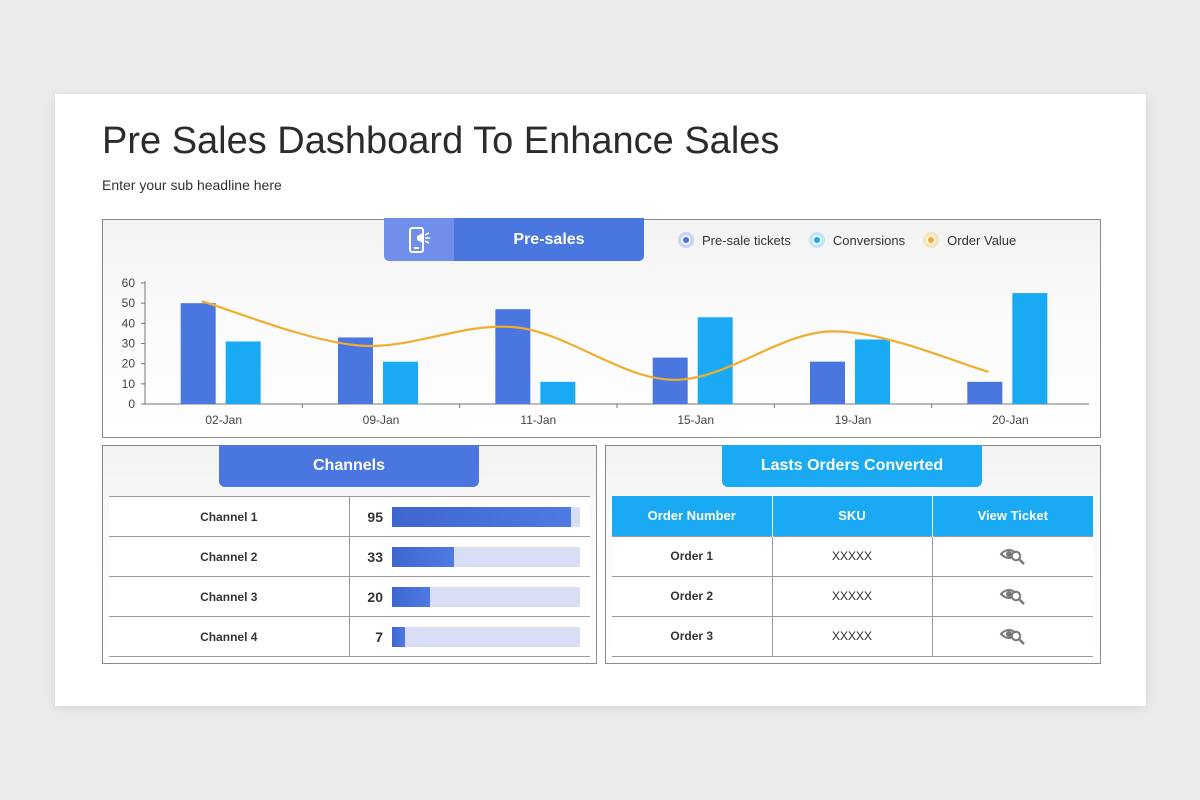 This screenshot has height=800, width=1200. I want to click on channel-name: Channel 1, so click(229, 516).